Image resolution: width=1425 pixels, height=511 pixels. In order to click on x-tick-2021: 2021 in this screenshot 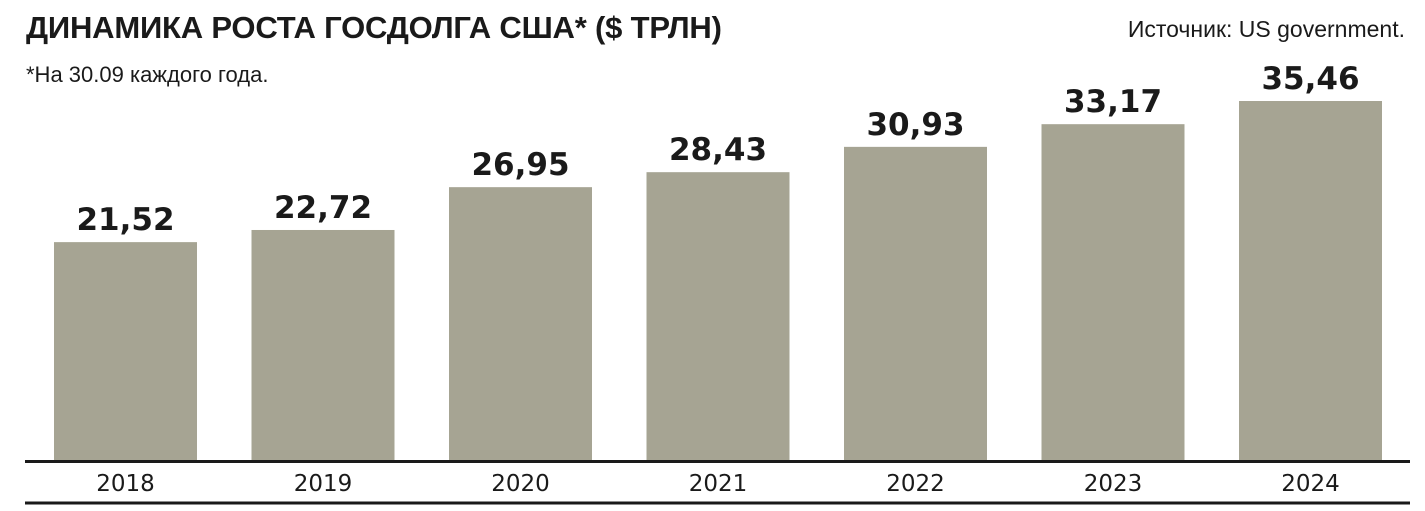, I will do `click(718, 484)`.